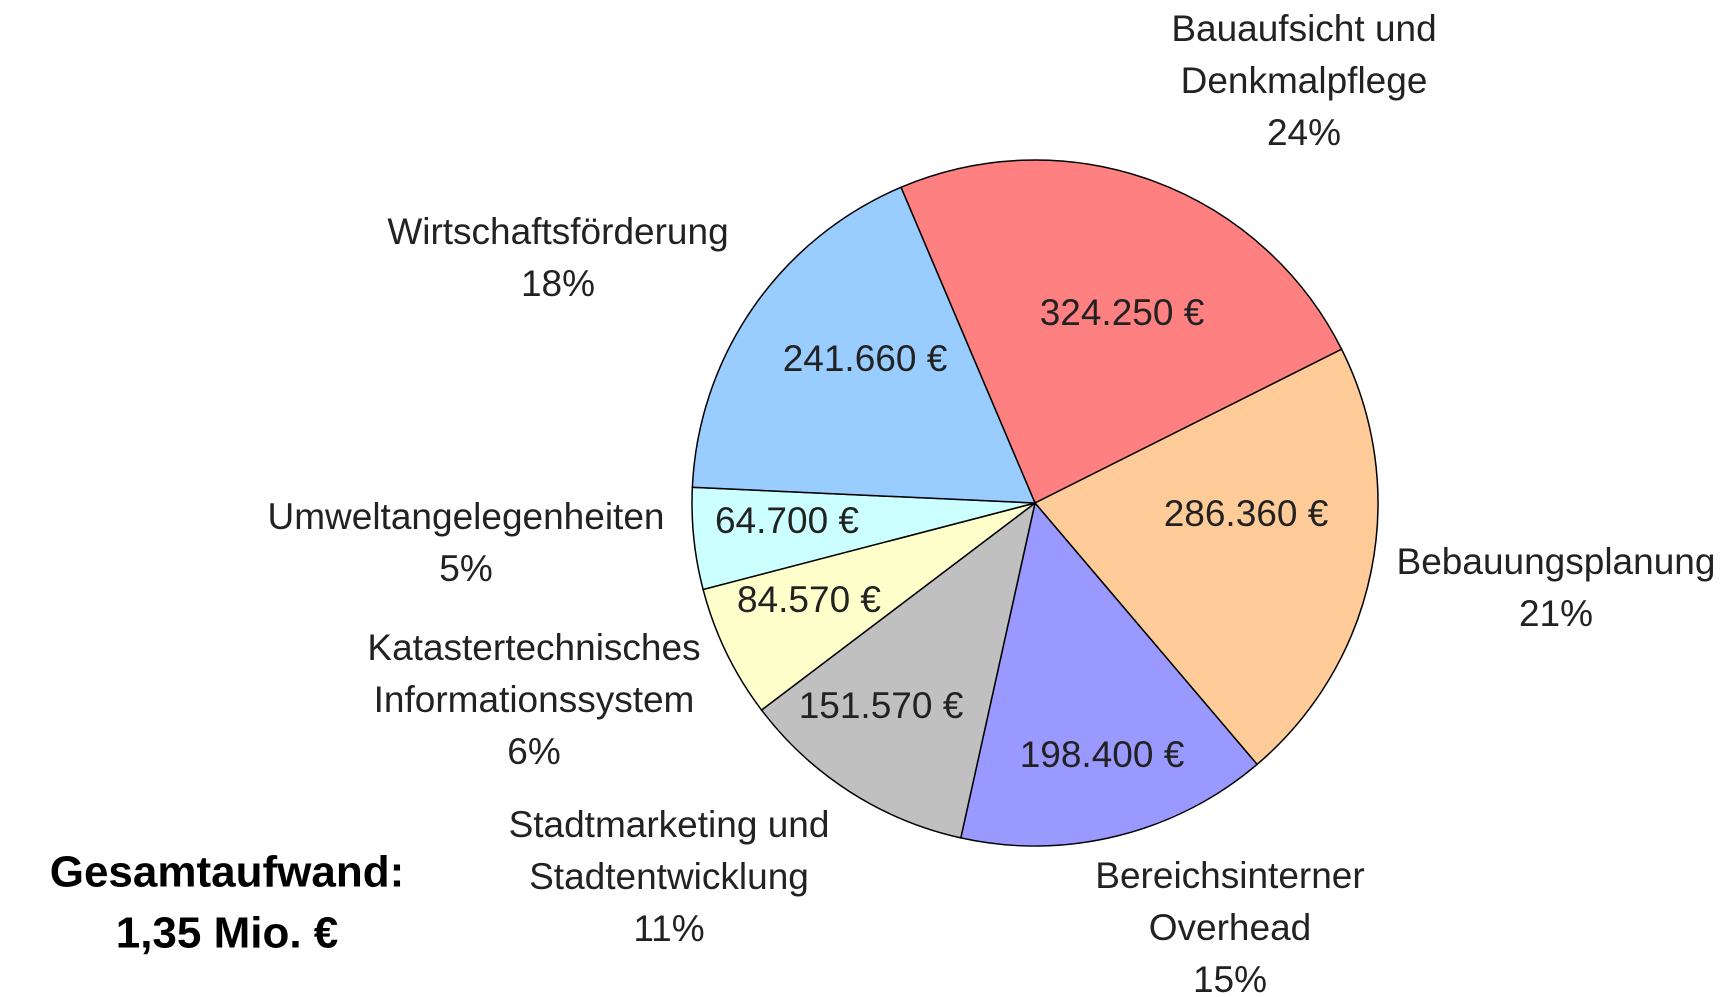 Image resolution: width=1733 pixels, height=997 pixels. I want to click on percentage-label: 15%, so click(1230, 978).